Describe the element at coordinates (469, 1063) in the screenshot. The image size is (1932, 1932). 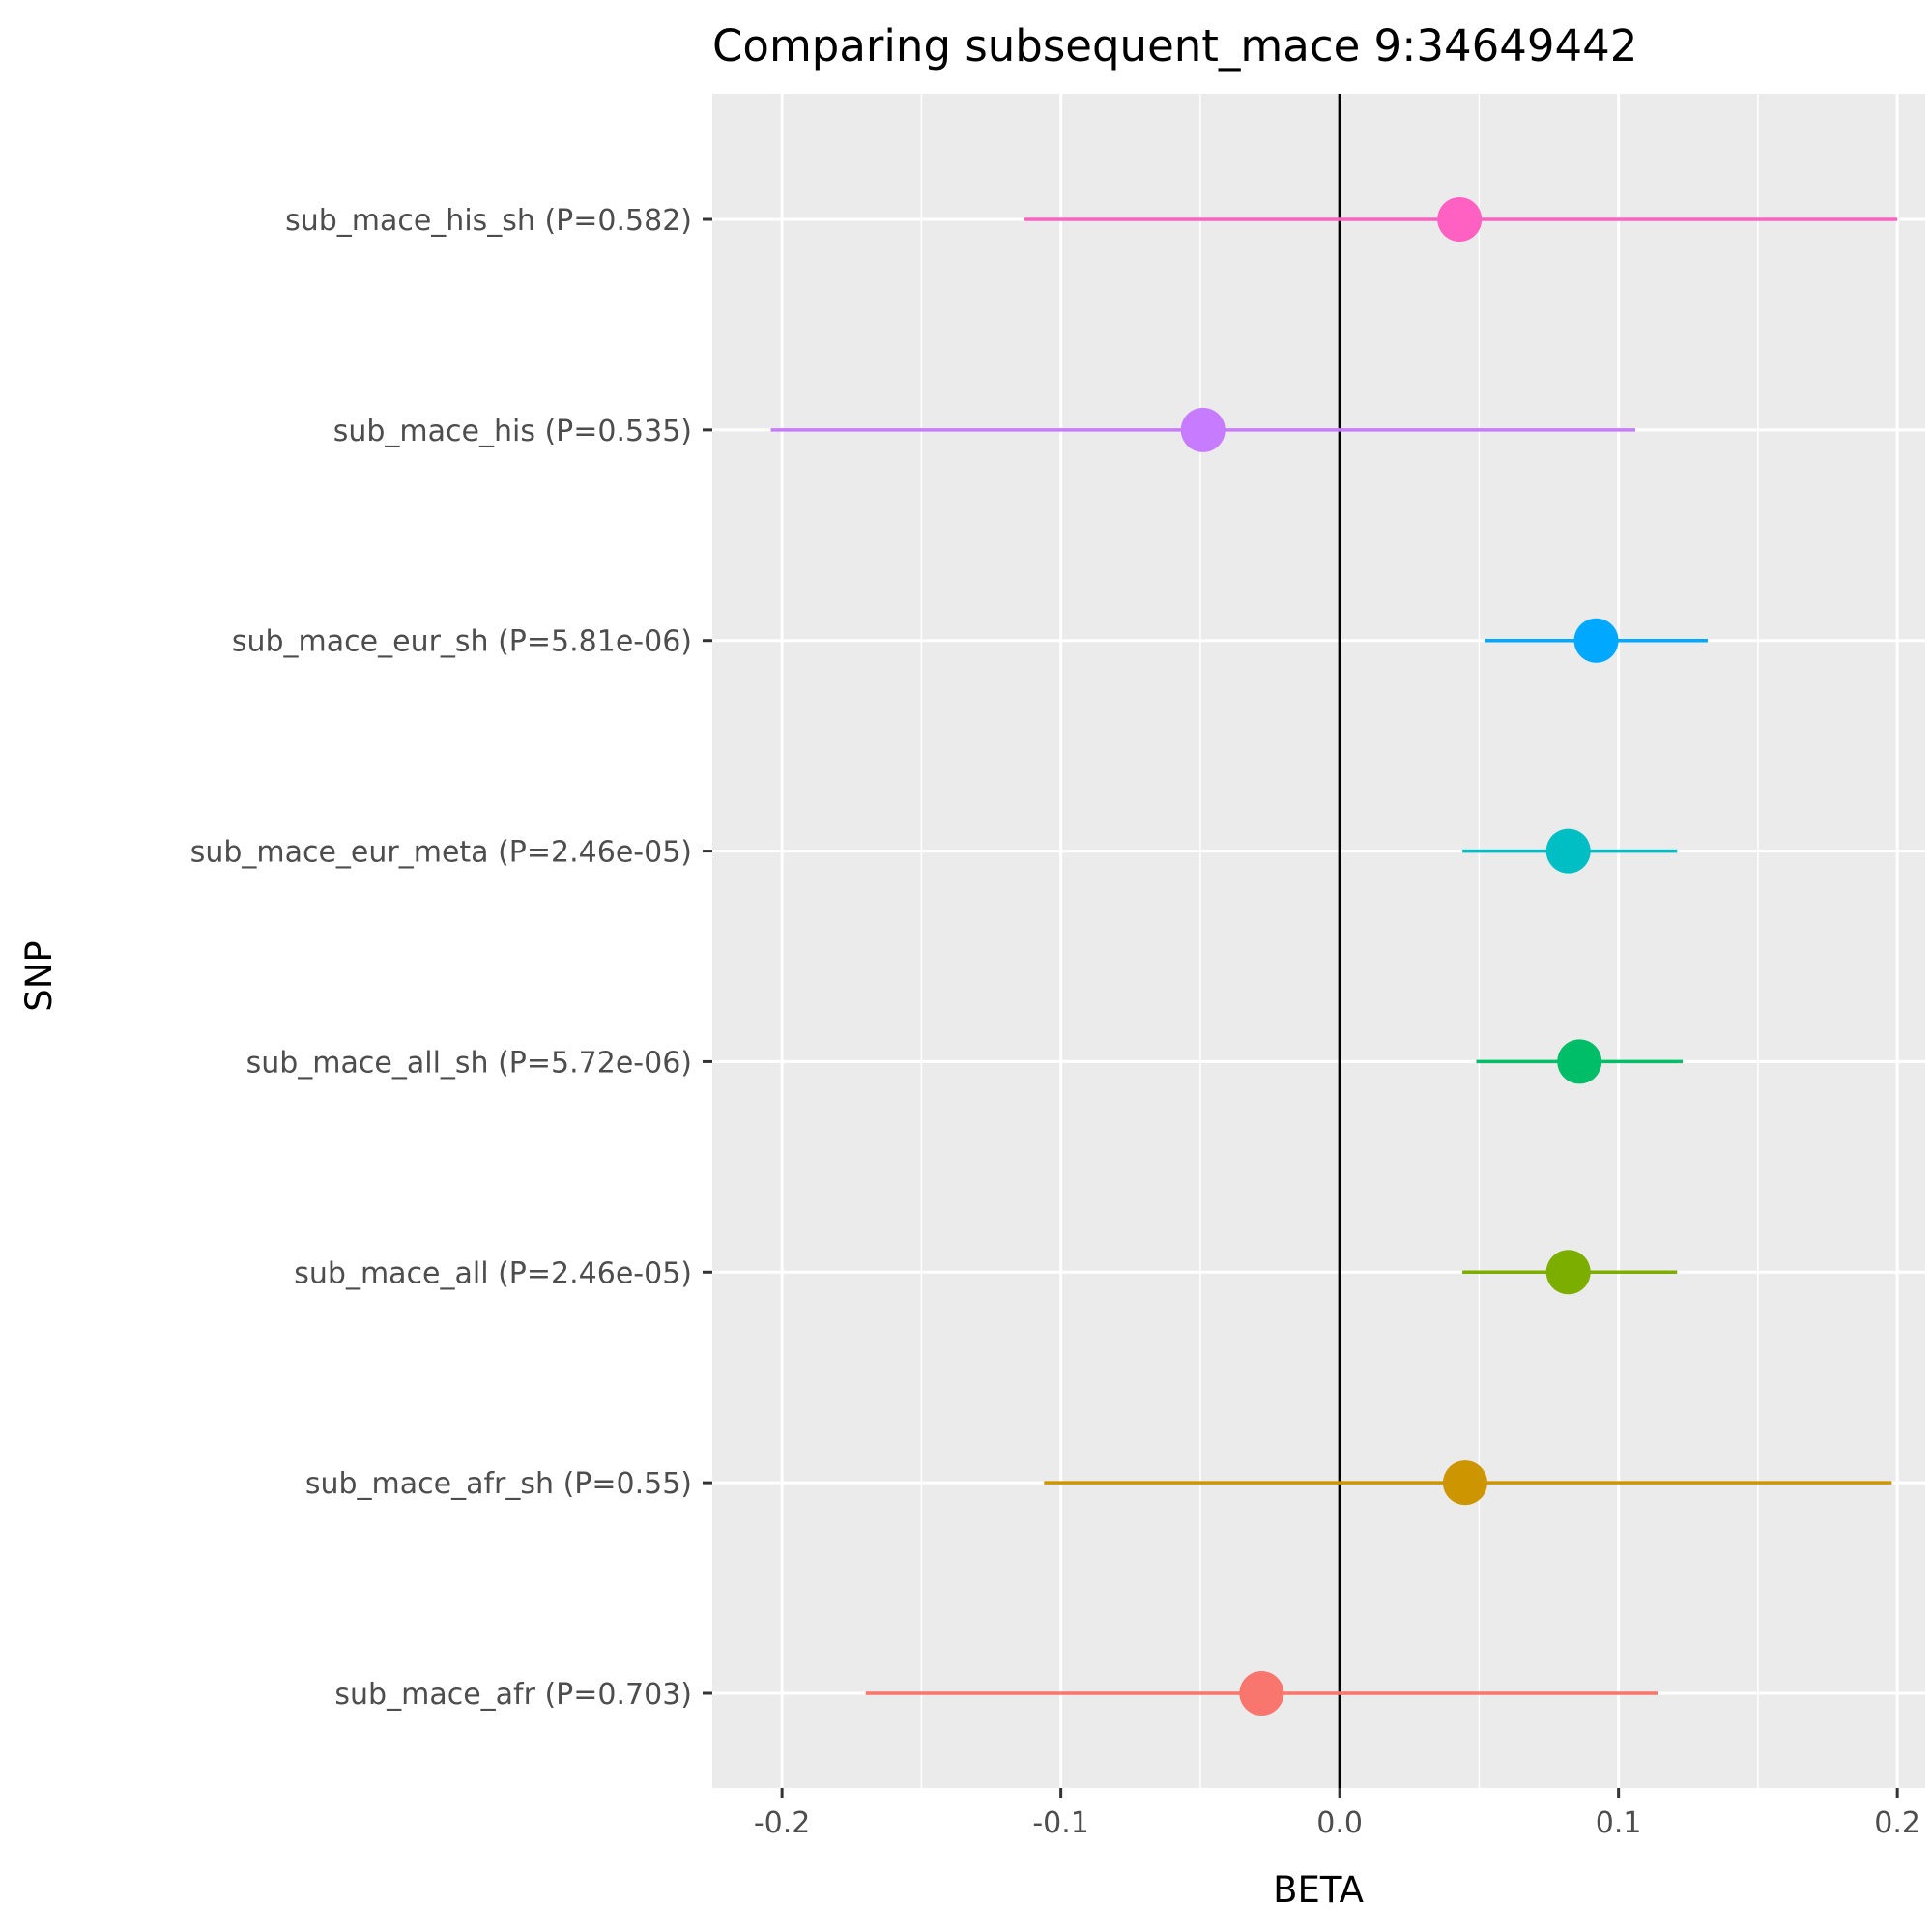
I see `y-tick-label: sub_mace_all_sh (P=5.72e-06)` at that location.